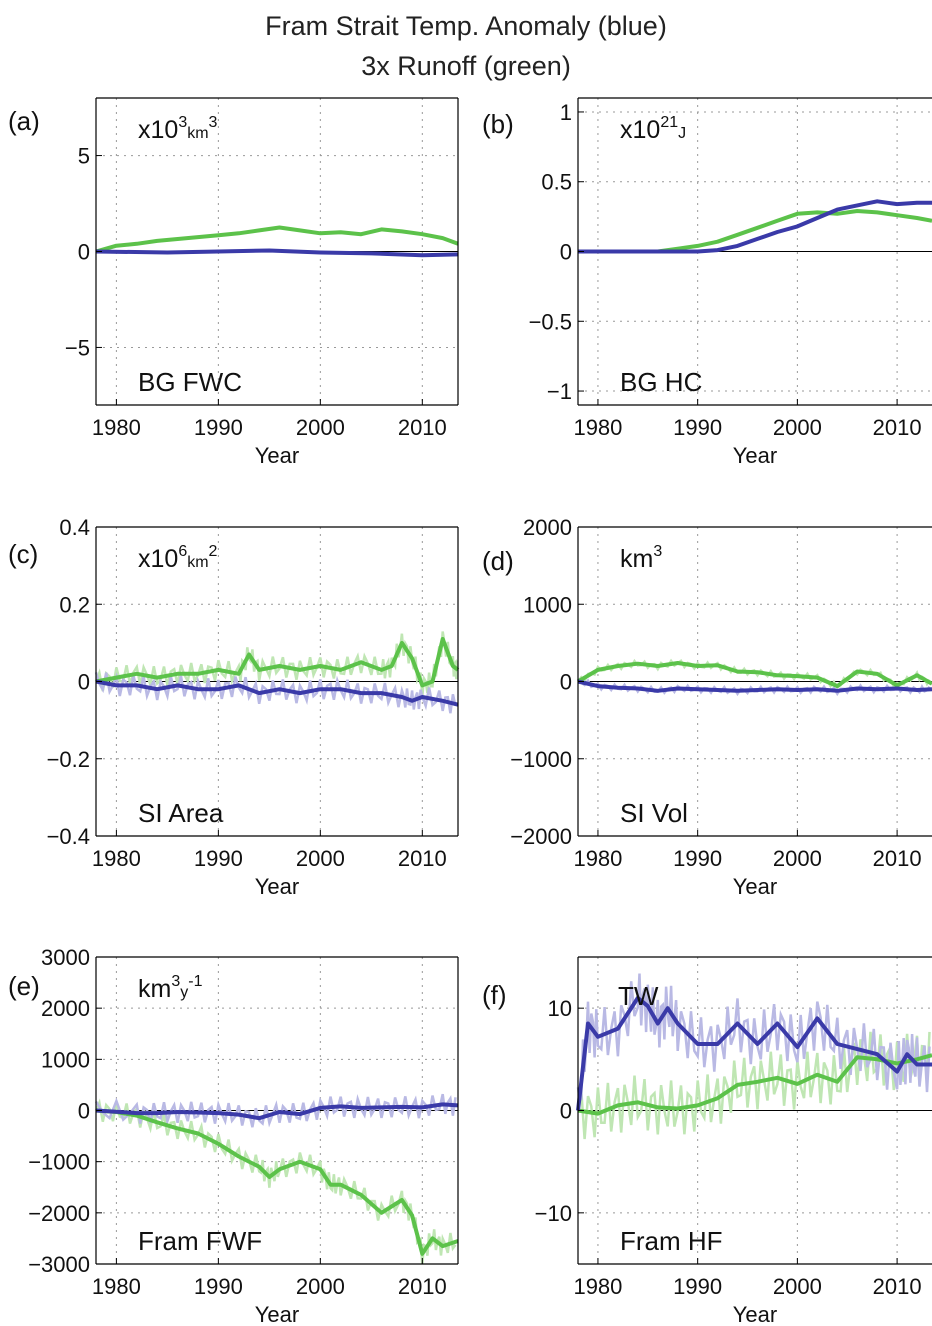  What do you see at coordinates (560, 1008) in the screenshot?
I see `y-tick-label: 10` at bounding box center [560, 1008].